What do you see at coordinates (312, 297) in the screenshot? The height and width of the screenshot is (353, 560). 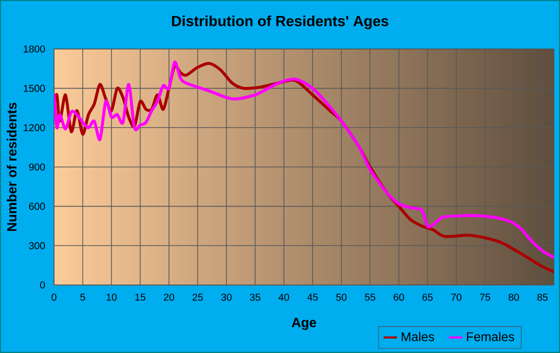 I see `x-tick-label: 45` at bounding box center [312, 297].